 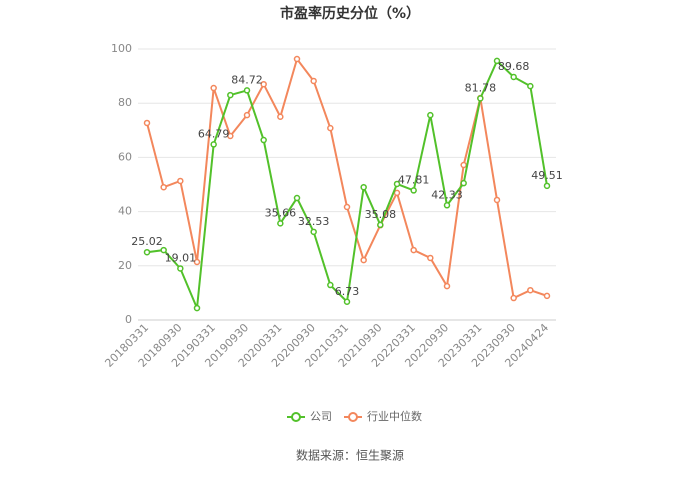 I want to click on y-tick-label: 0, so click(x=128, y=319).